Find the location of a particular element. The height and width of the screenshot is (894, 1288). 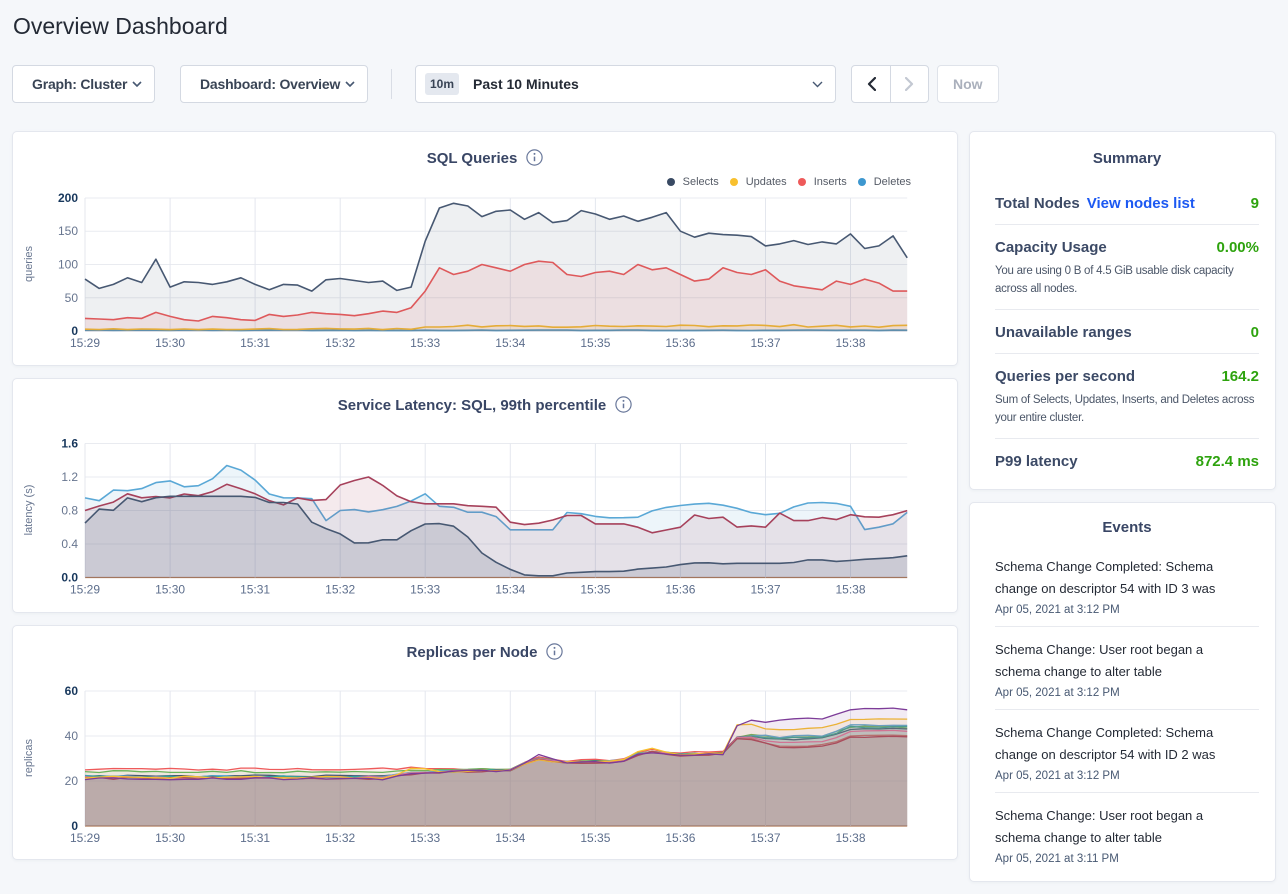

svg-text: 0.8 is located at coordinates (69, 511).